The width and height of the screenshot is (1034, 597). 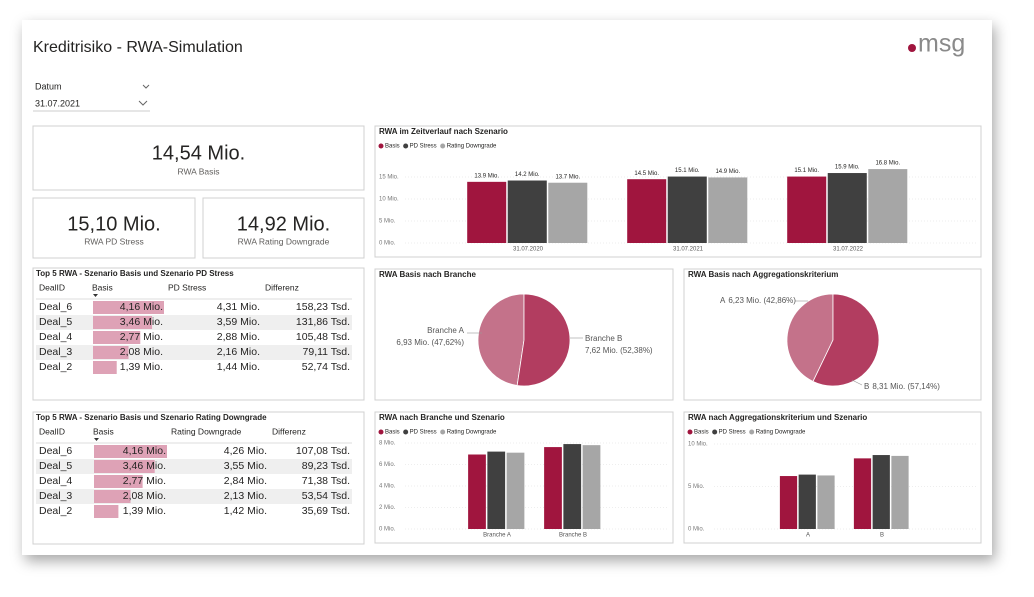 I want to click on cell: 89,23 Tsd., so click(x=326, y=466).